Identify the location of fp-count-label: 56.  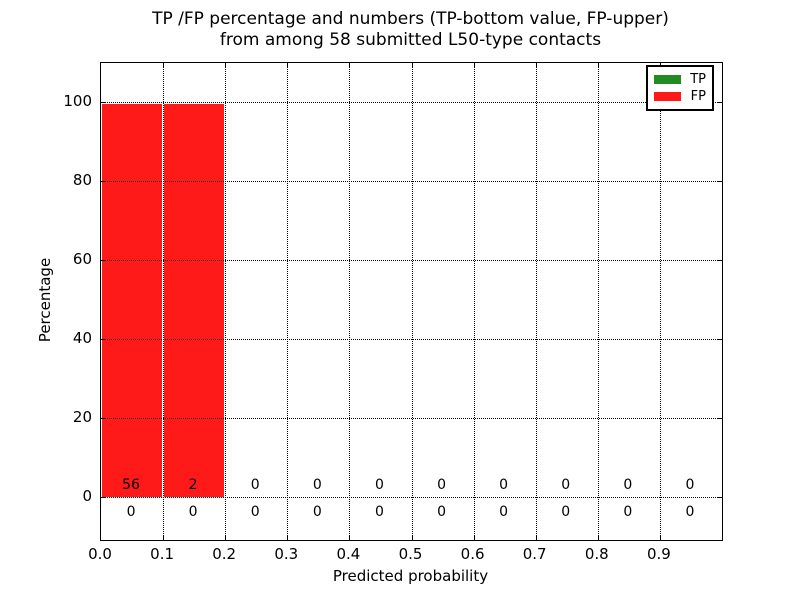
(131, 485).